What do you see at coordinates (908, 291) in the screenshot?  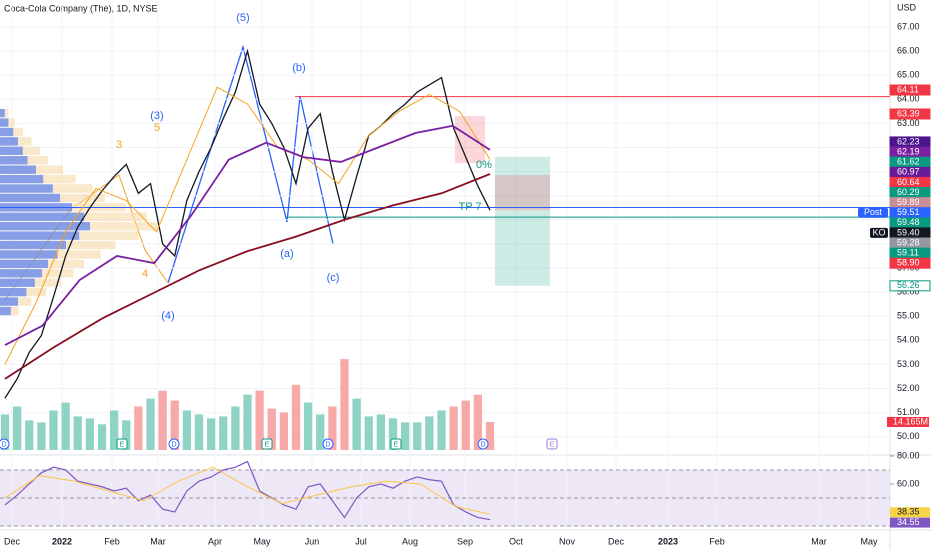 I see `y-tick-label: 56.00` at bounding box center [908, 291].